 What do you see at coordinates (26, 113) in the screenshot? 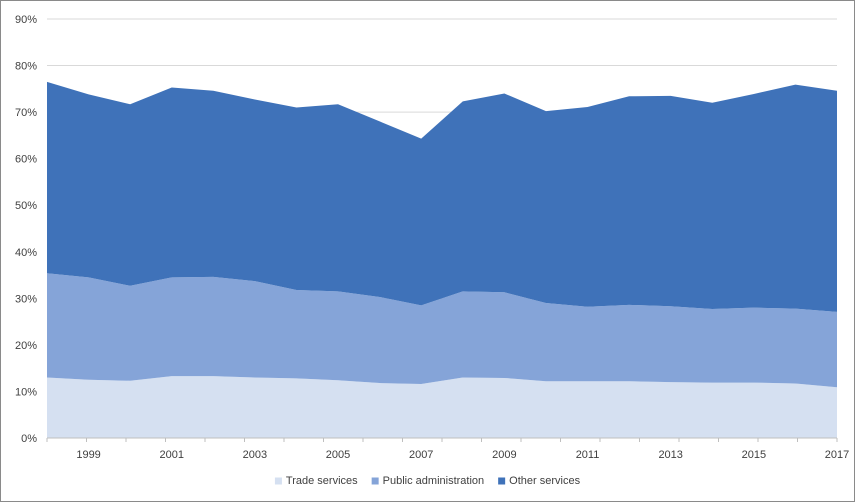
I see `y-tick-label: 70%` at bounding box center [26, 113].